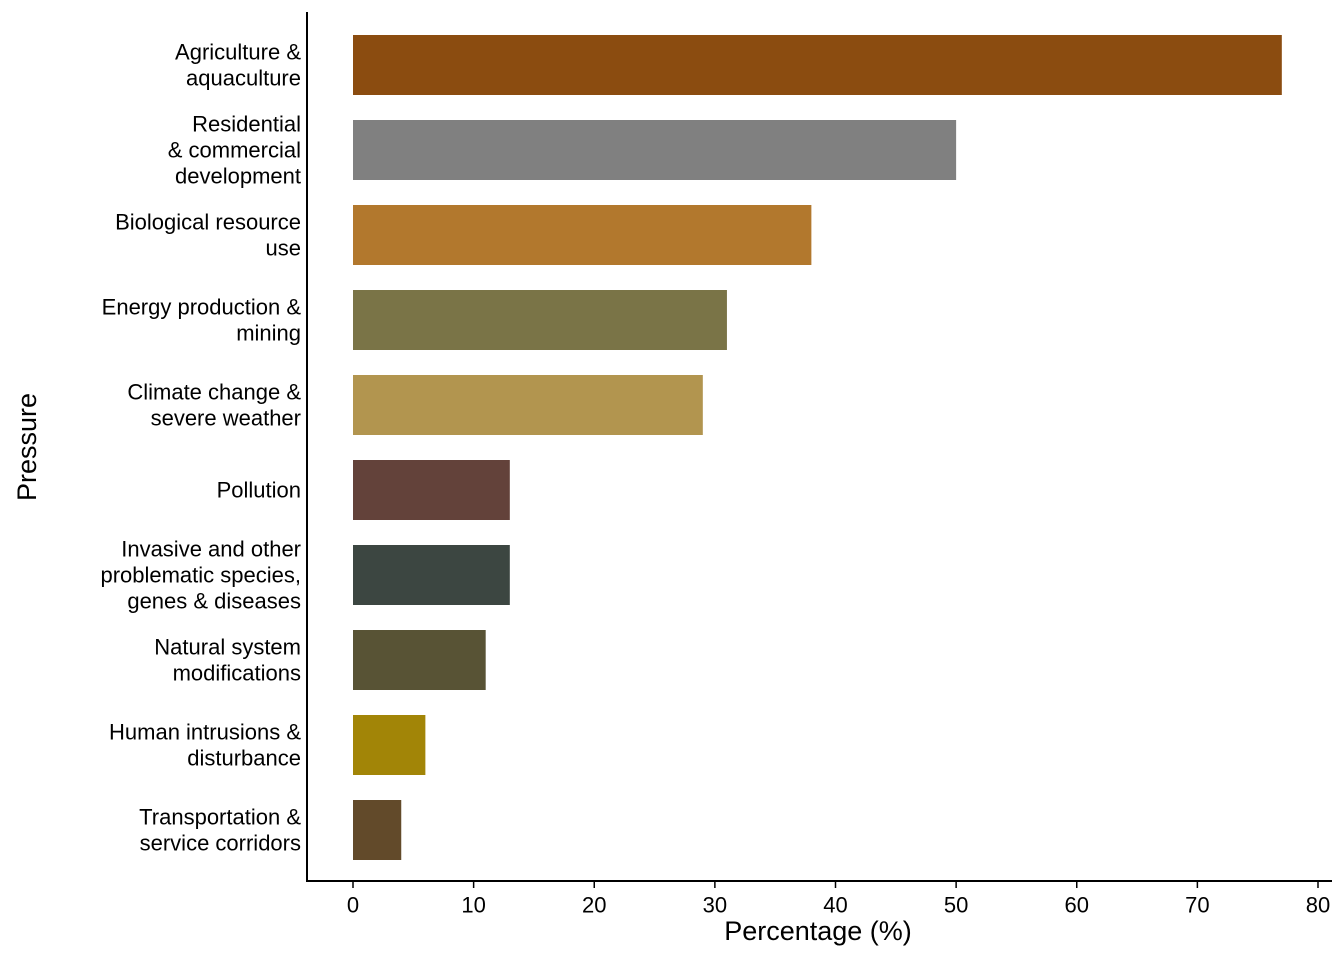 This screenshot has height=960, width=1344. Describe the element at coordinates (238, 176) in the screenshot. I see `category-label-line: development` at that location.